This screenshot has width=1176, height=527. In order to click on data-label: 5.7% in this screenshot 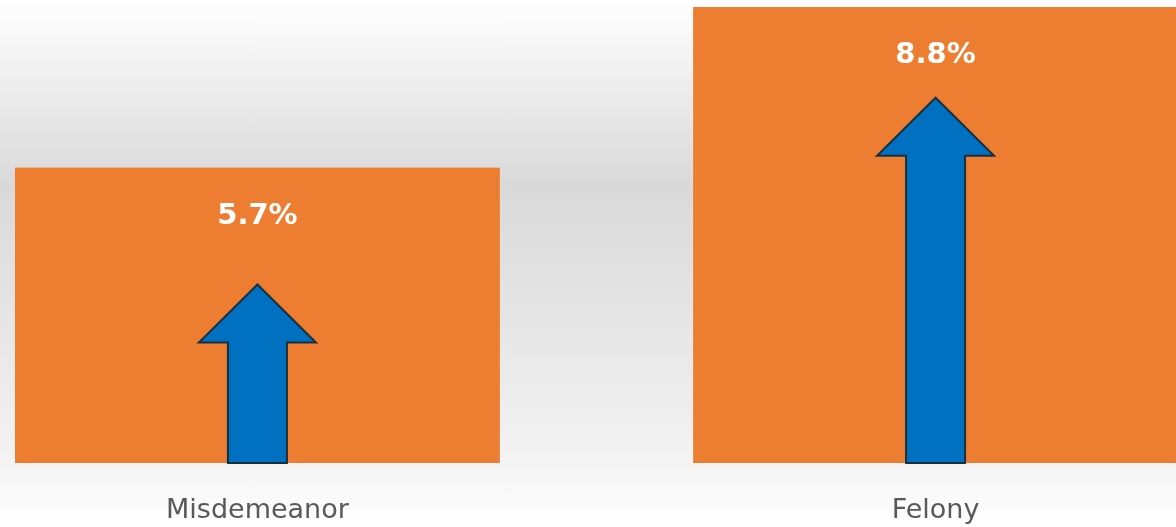, I will do `click(257, 213)`.